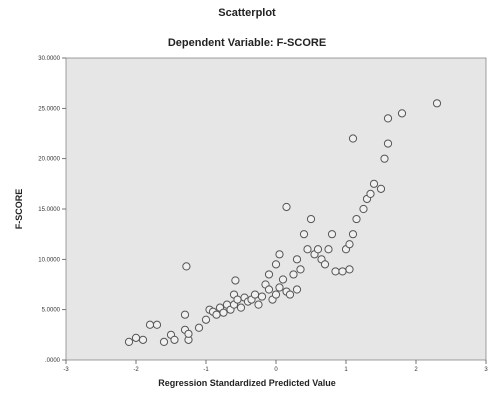 This screenshot has height=393, width=495. Describe the element at coordinates (49, 59) in the screenshot. I see `y-tick-label: 30.0000` at that location.